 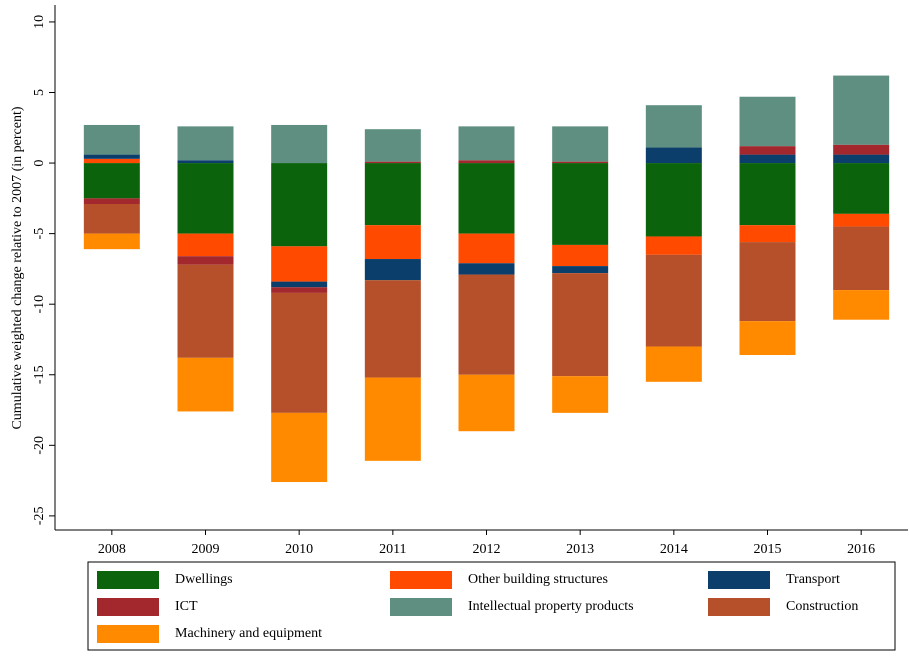 What do you see at coordinates (39, 22) in the screenshot?
I see `y-tick-label: 10` at bounding box center [39, 22].